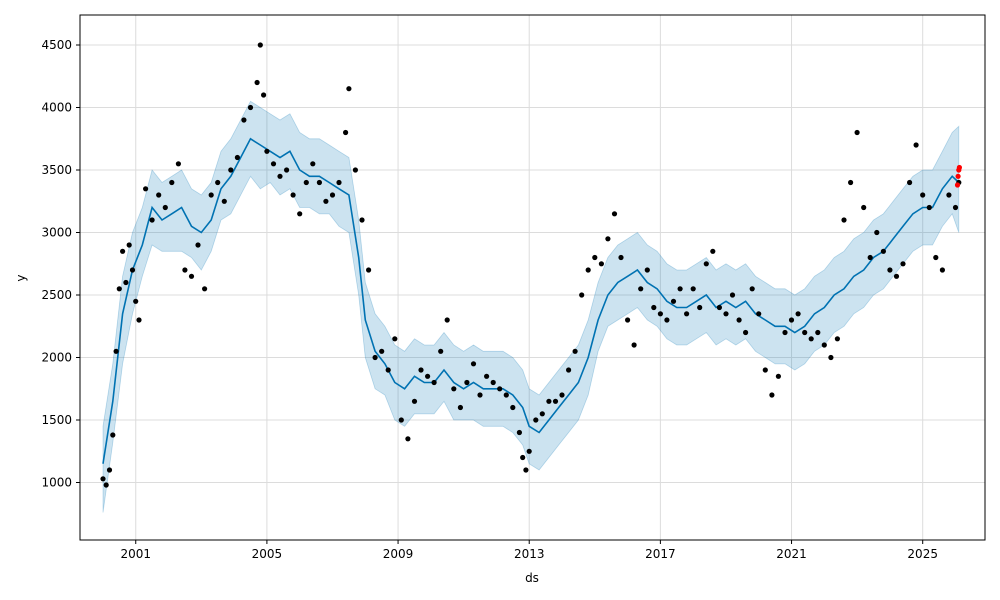 Image resolution: width=1000 pixels, height=600 pixels. What do you see at coordinates (135, 554) in the screenshot?
I see `x-tick-label: 2001` at bounding box center [135, 554].